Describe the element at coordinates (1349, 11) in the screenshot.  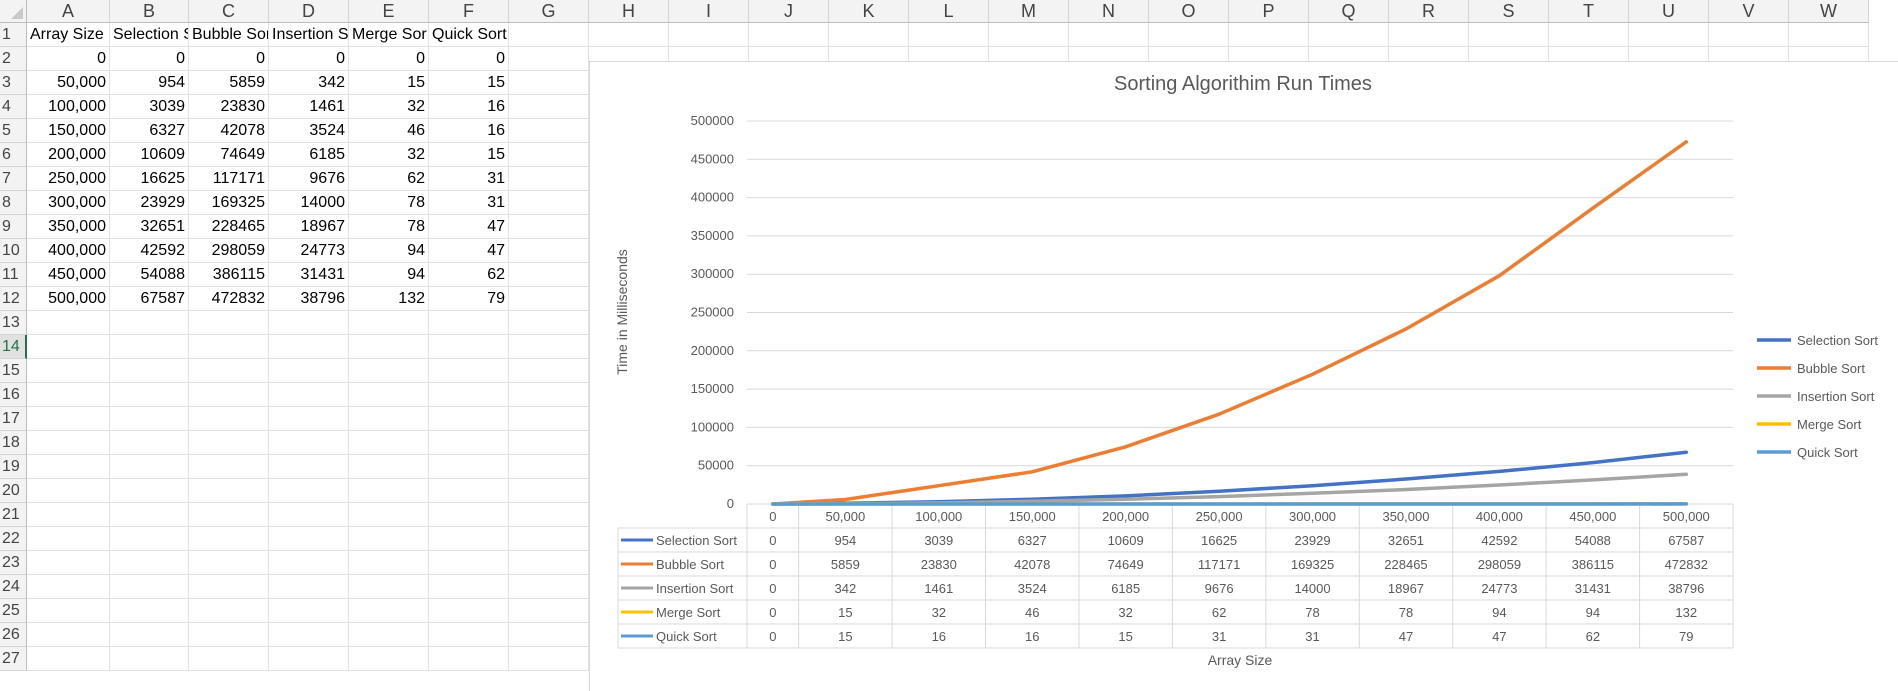
I see `column-header-q: Q` at that location.